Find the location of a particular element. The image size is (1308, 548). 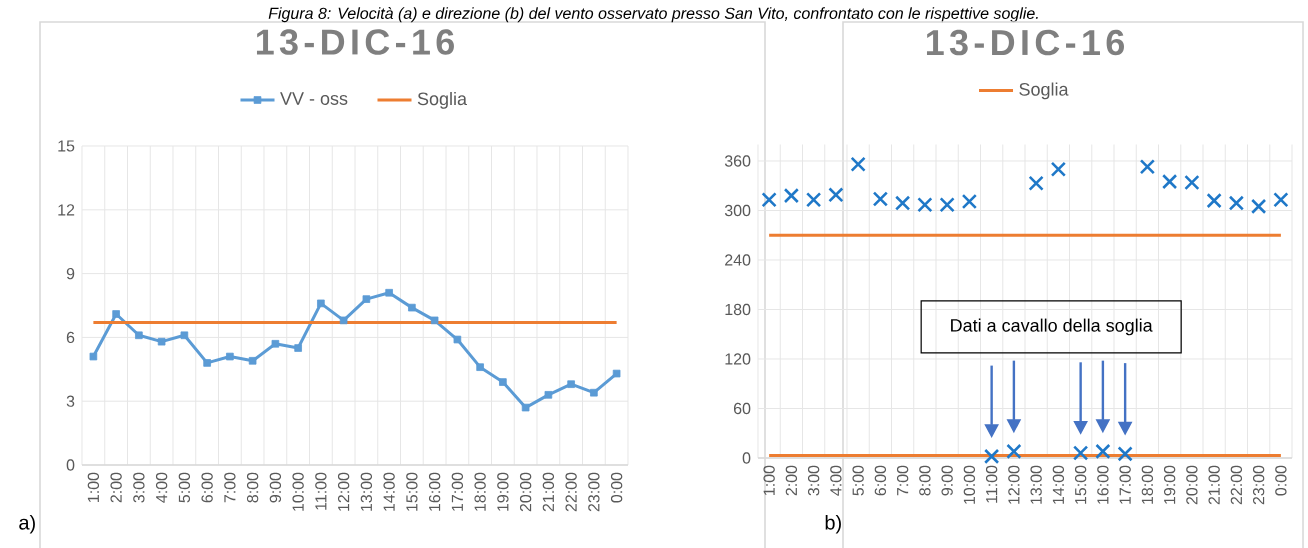

y-tick-label: 15 is located at coordinates (66, 146).